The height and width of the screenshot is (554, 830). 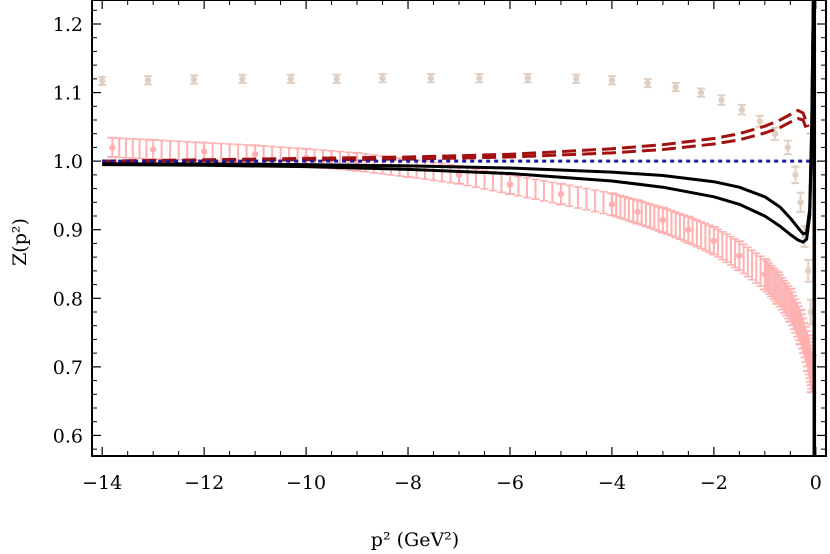 What do you see at coordinates (68, 436) in the screenshot?
I see `y-tick-label: 0.6` at bounding box center [68, 436].